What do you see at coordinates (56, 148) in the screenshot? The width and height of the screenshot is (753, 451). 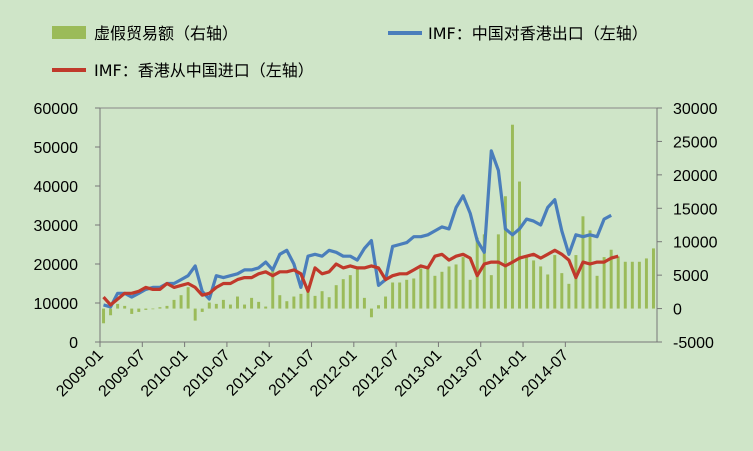 I see `left-tick-label: 50000` at bounding box center [56, 148].